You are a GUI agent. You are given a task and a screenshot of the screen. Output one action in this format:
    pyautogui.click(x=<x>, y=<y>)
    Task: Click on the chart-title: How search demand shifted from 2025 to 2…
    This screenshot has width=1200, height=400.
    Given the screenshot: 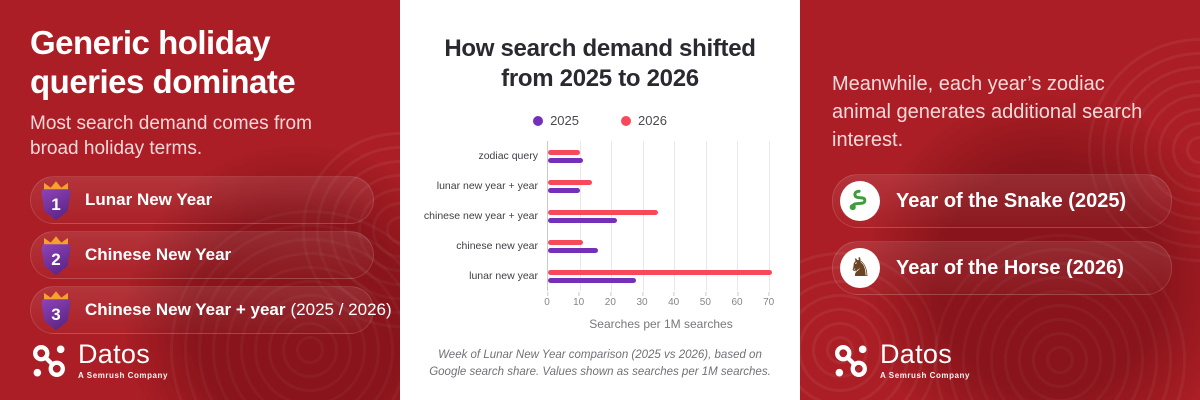 What is the action you would take?
    pyautogui.click(x=600, y=63)
    